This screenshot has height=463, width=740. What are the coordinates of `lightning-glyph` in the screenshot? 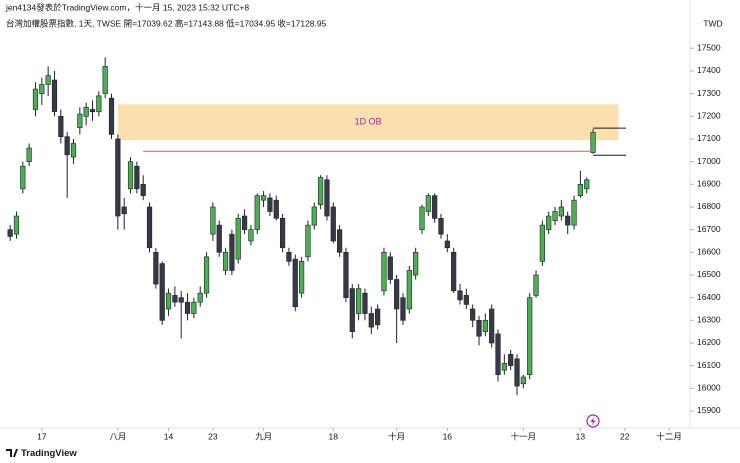 It's located at (593, 421).